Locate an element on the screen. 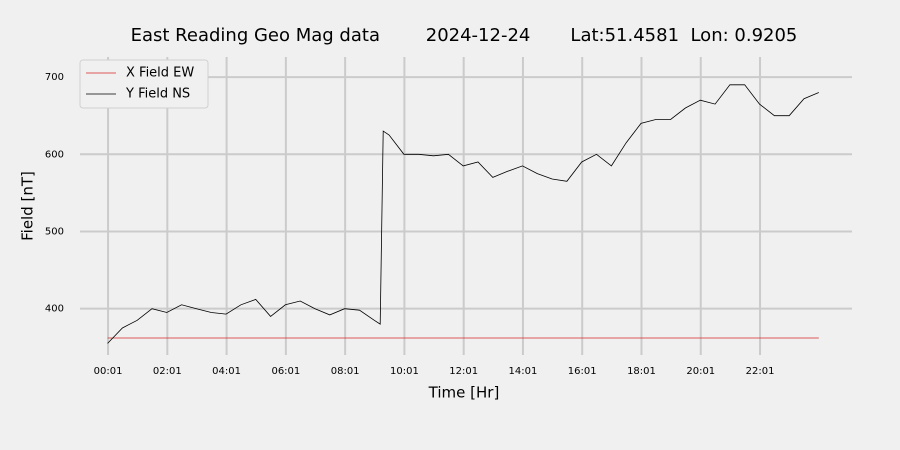 This screenshot has width=900, height=450. x-tick-label: 02:01 is located at coordinates (167, 371).